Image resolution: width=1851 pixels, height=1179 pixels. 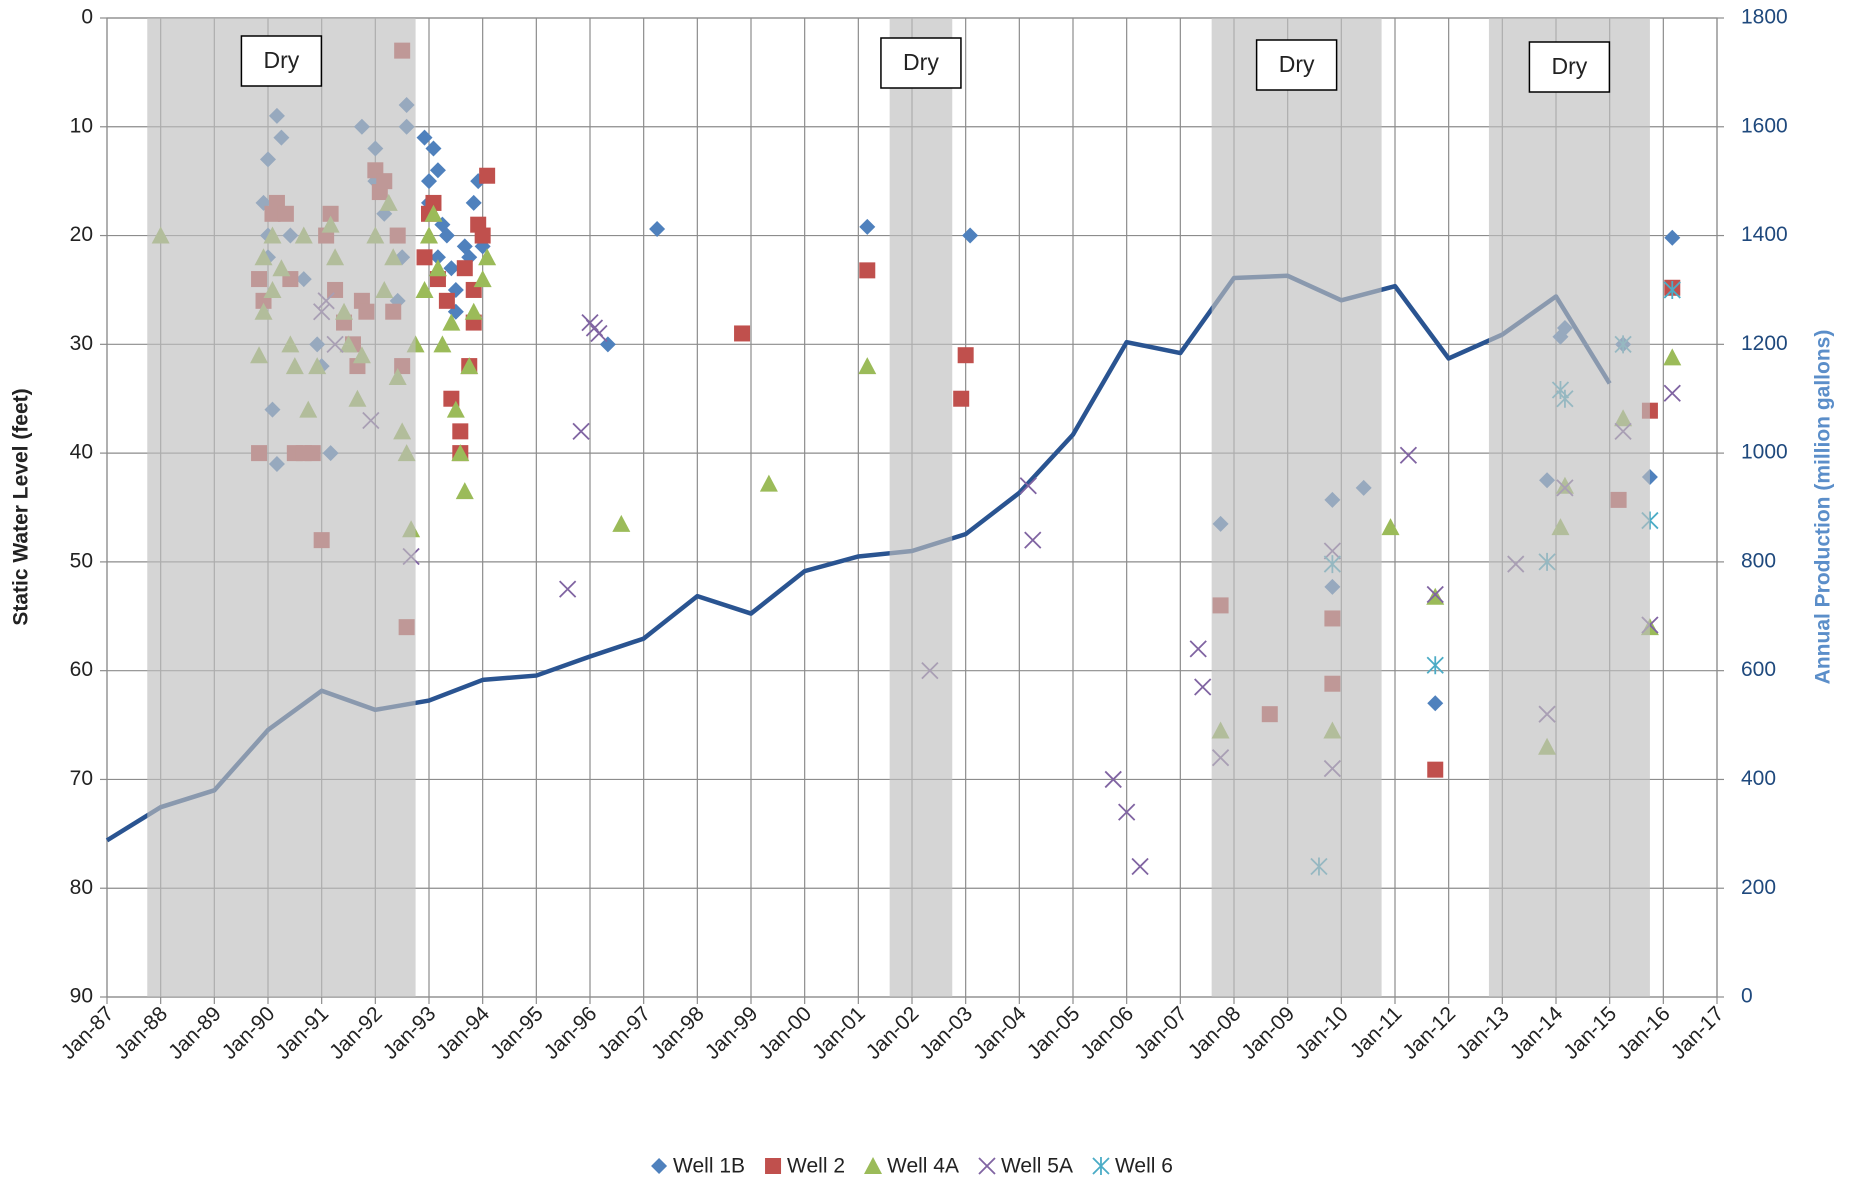 What do you see at coordinates (1268, 1033) in the screenshot?
I see `x-tick-label: Jan-09` at bounding box center [1268, 1033].